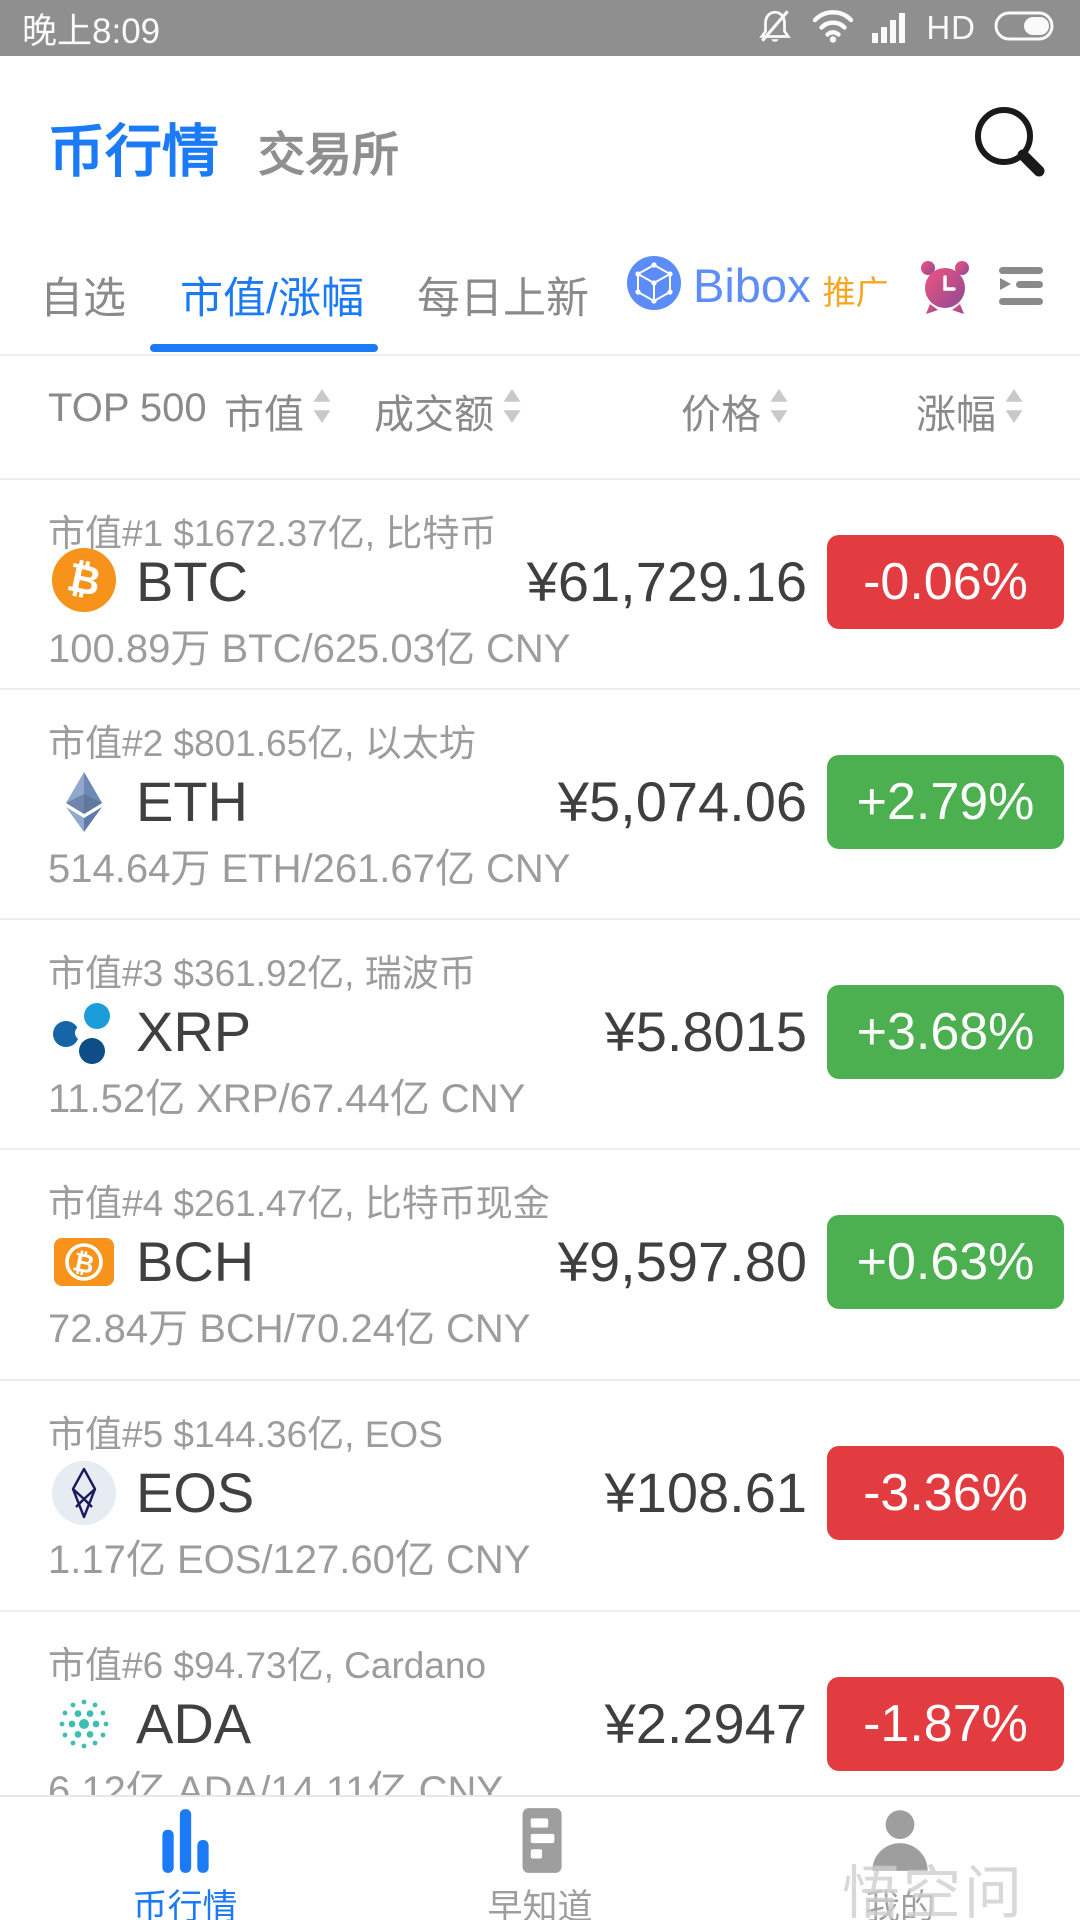 The width and height of the screenshot is (1080, 1920). I want to click on coin-symbol: ADA, so click(194, 1723).